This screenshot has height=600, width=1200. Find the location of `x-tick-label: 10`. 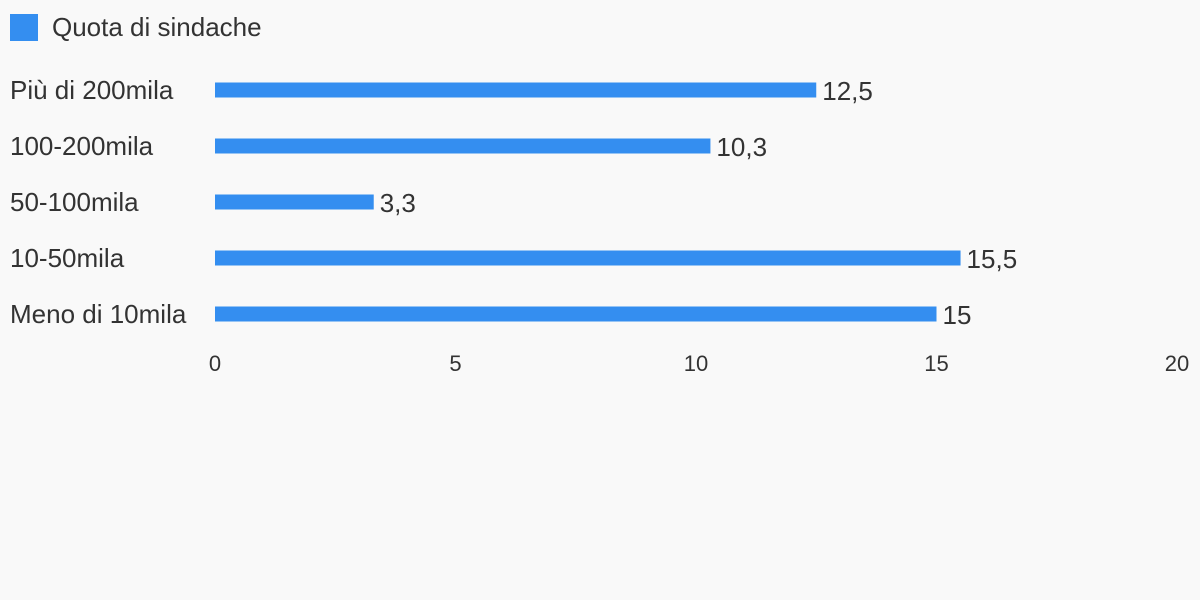

x-tick-label: 10 is located at coordinates (696, 363).